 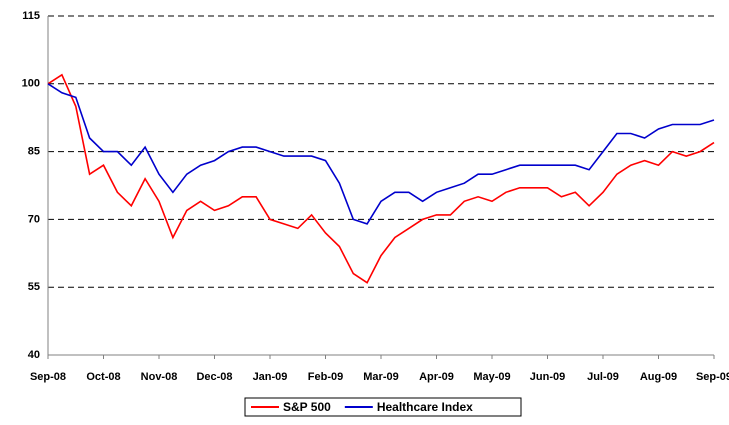 What do you see at coordinates (34, 355) in the screenshot?
I see `y-tick-label: 40` at bounding box center [34, 355].